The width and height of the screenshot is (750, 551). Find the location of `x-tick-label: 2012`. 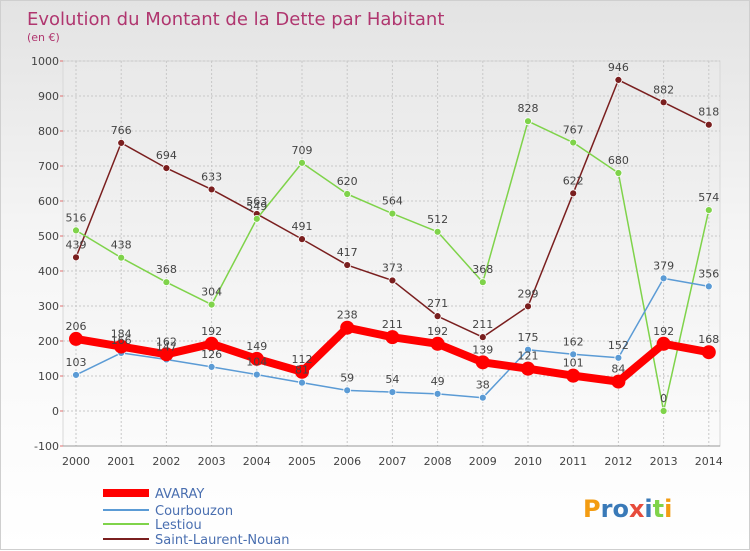

x-tick-label: 2012 is located at coordinates (618, 461).